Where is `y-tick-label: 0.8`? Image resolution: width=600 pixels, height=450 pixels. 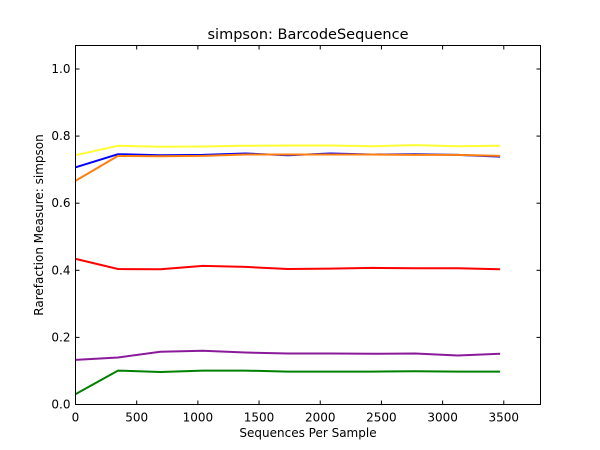
y-tick-label: 0.8 is located at coordinates (60, 136).